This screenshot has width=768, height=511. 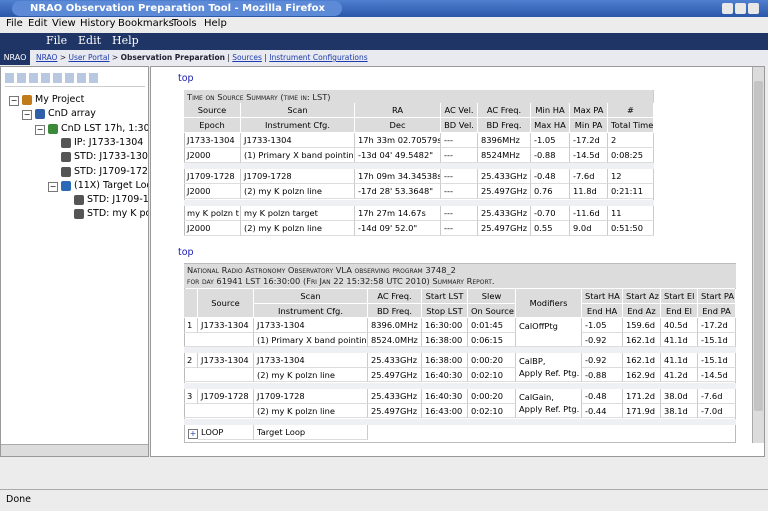 What do you see at coordinates (492, 411) in the screenshot?
I see `table-cell: 0:02:10` at bounding box center [492, 411].